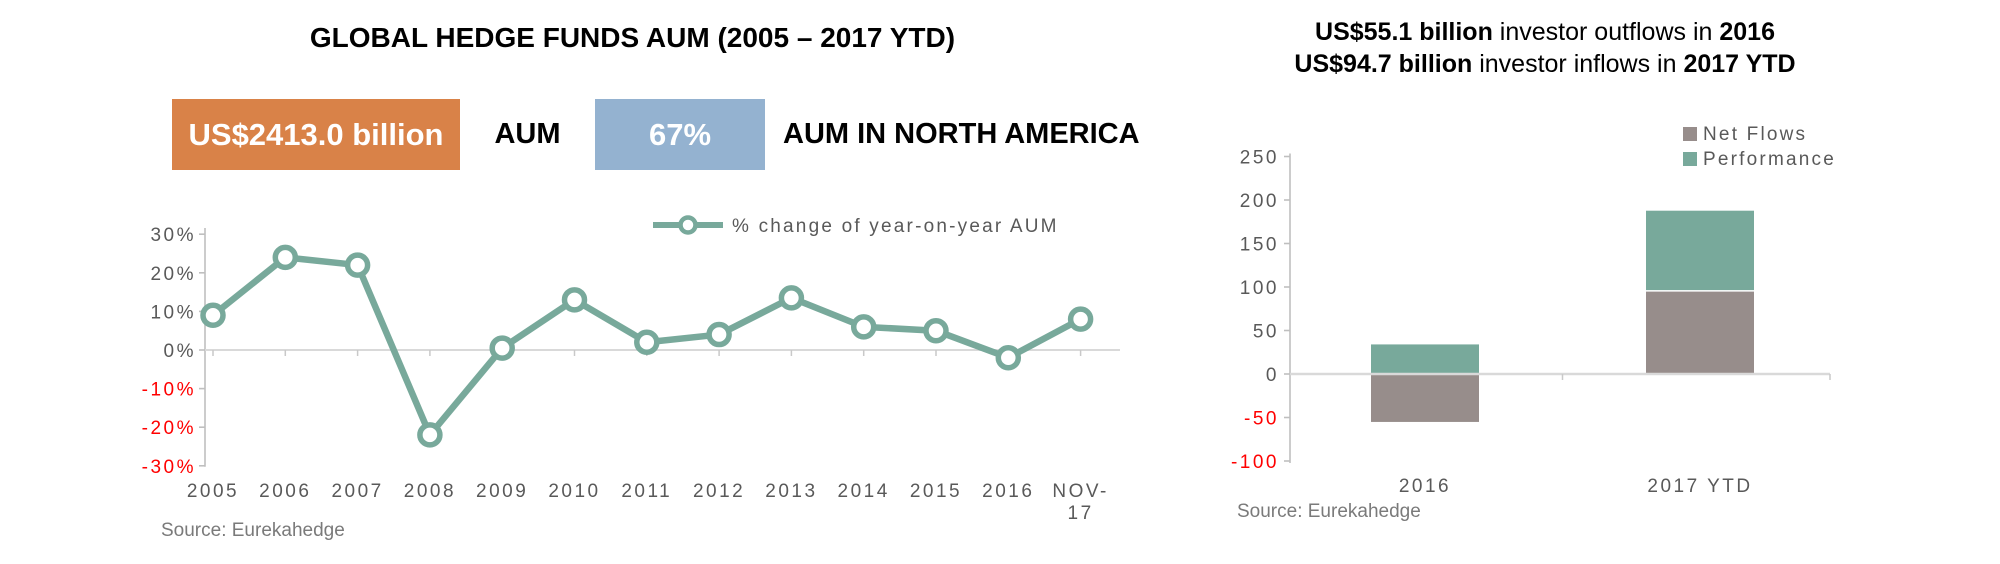 Image resolution: width=2000 pixels, height=564 pixels. What do you see at coordinates (180, 351) in the screenshot?
I see `svg-text: 0%` at bounding box center [180, 351].